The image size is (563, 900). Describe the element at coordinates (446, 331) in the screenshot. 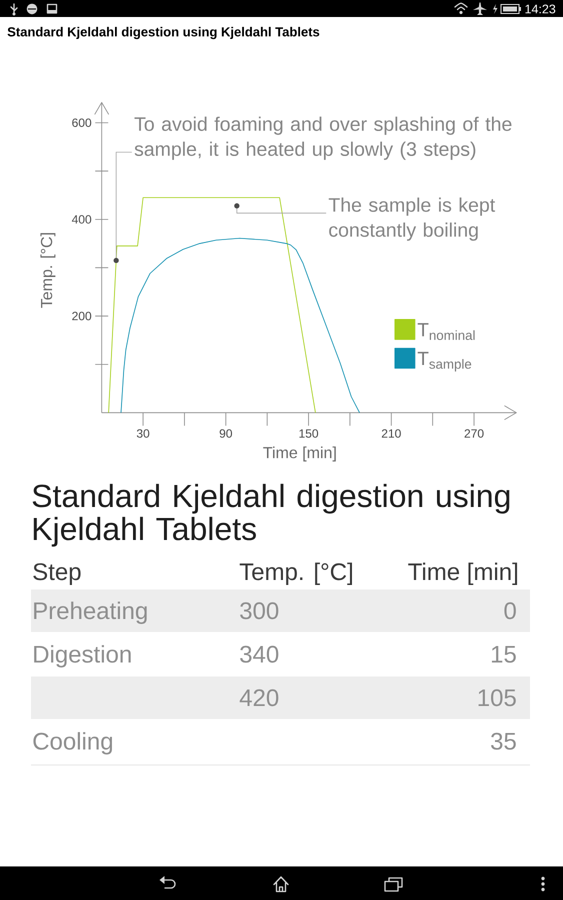

I see `legend-label: T$_{nominal}$` at that location.